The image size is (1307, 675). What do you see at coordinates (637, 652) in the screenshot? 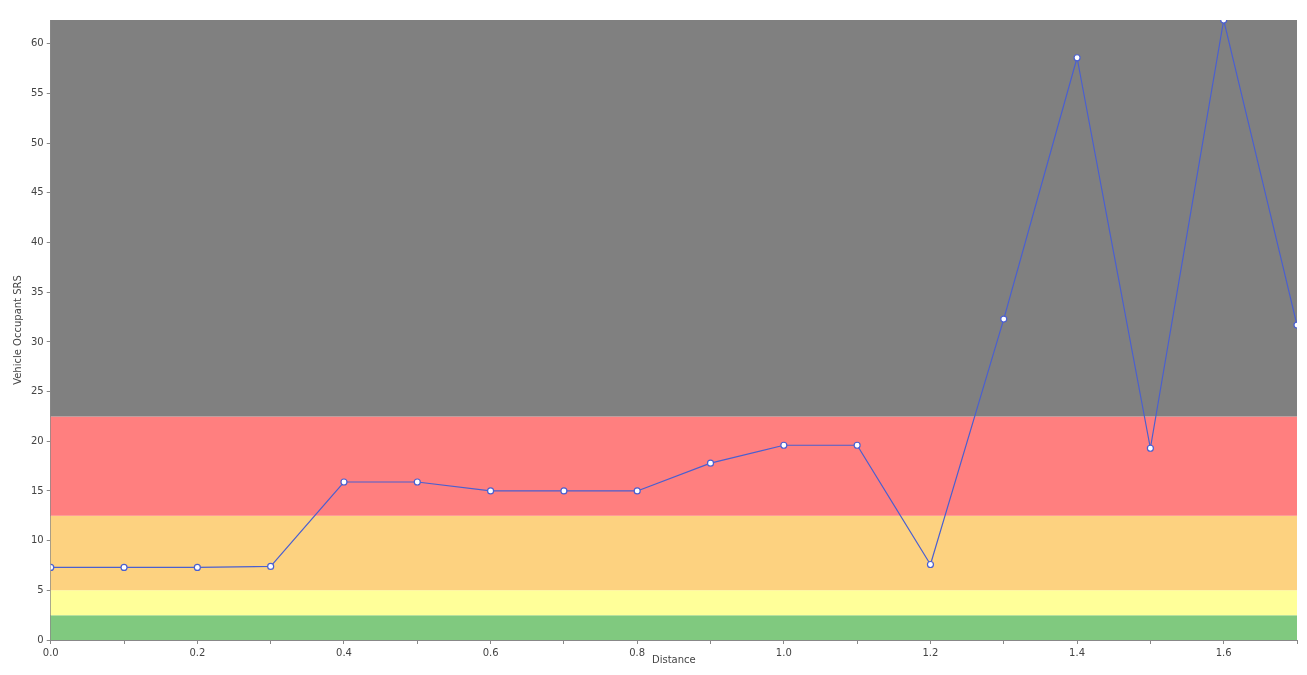
I see `x-tick-label: 0.8` at bounding box center [637, 652].